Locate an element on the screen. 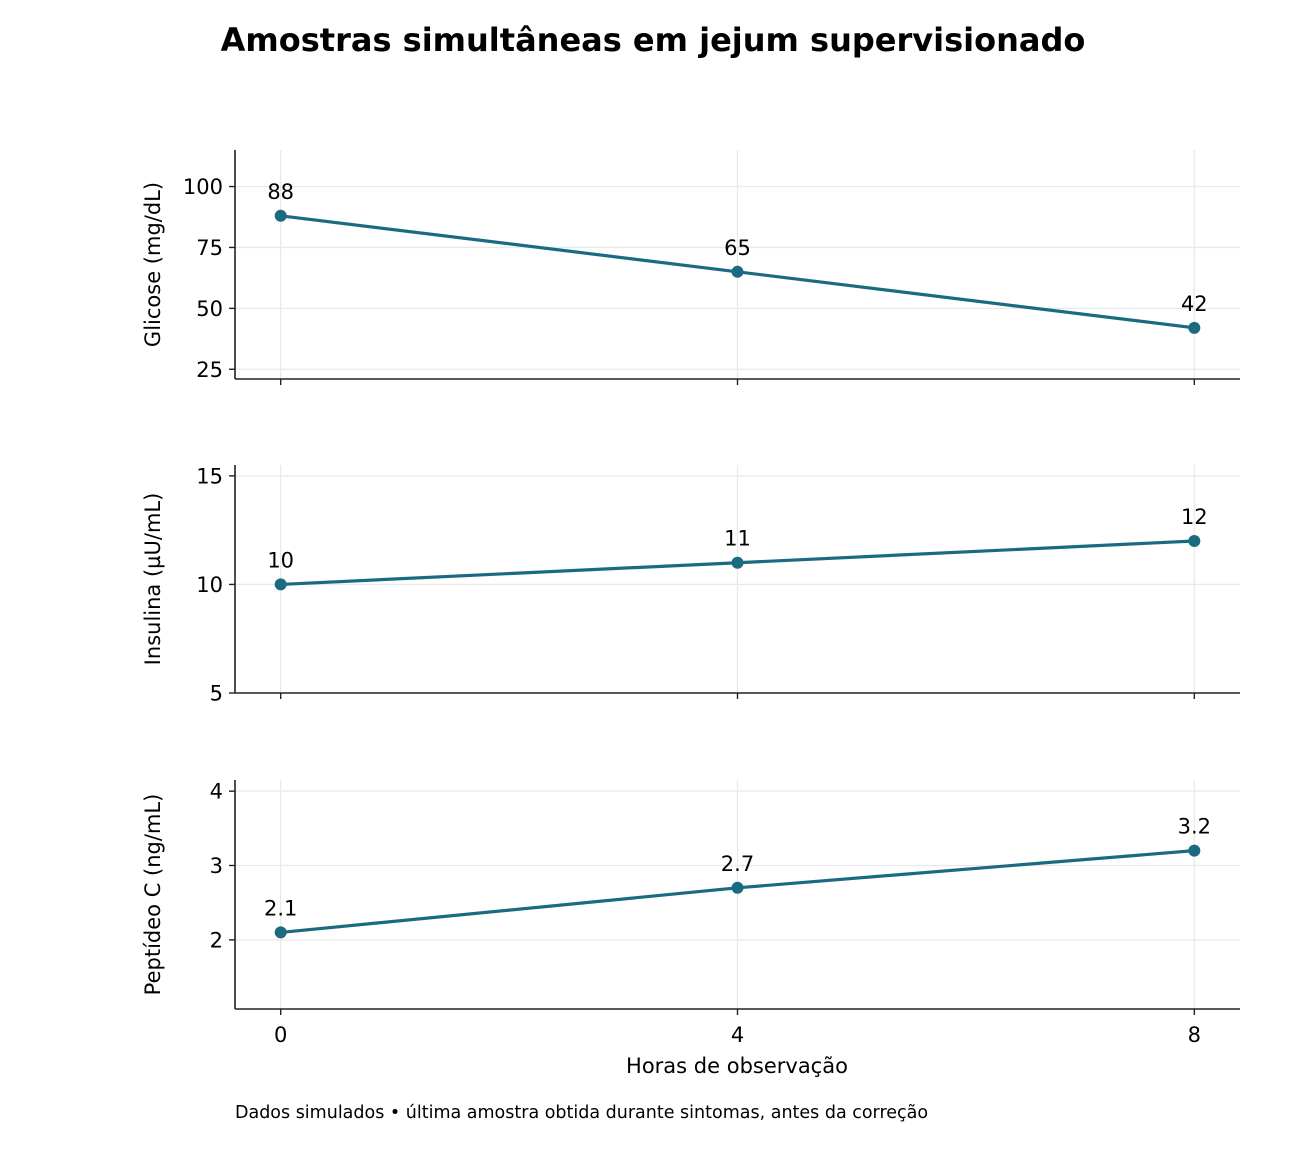  x-axis-label: Horas de observação is located at coordinates (737, 1066).